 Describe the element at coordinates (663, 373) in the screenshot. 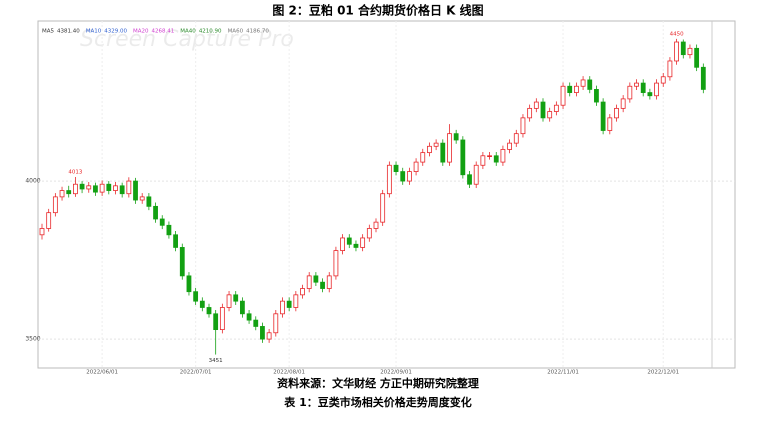

I see `x-tick-label: 2022/12/01` at that location.